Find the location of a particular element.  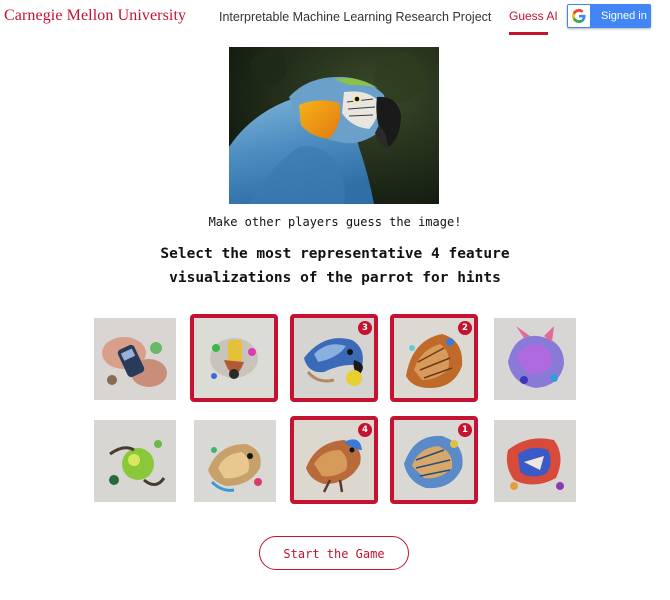

google-signin-button: Signed in is located at coordinates (609, 16).